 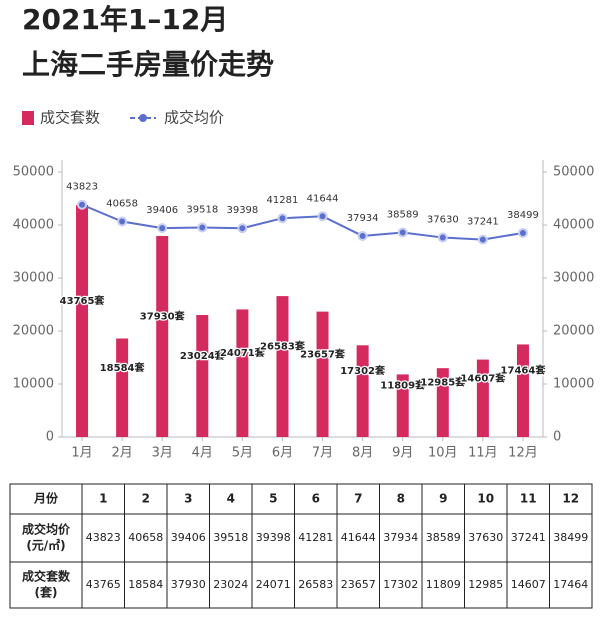 What do you see at coordinates (230, 537) in the screenshot?
I see `table-cell: 39518` at bounding box center [230, 537].